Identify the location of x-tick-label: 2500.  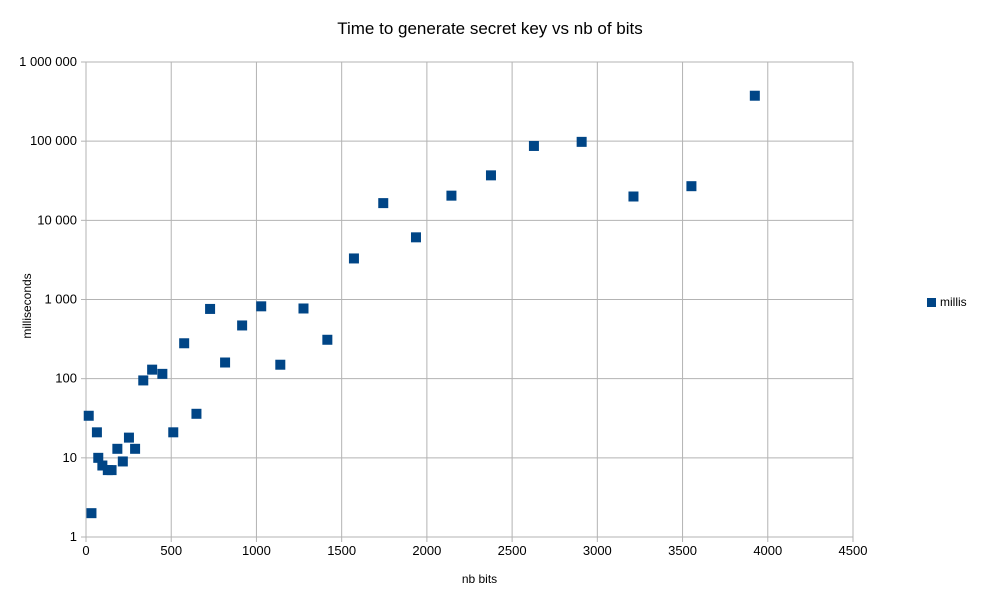
(512, 550).